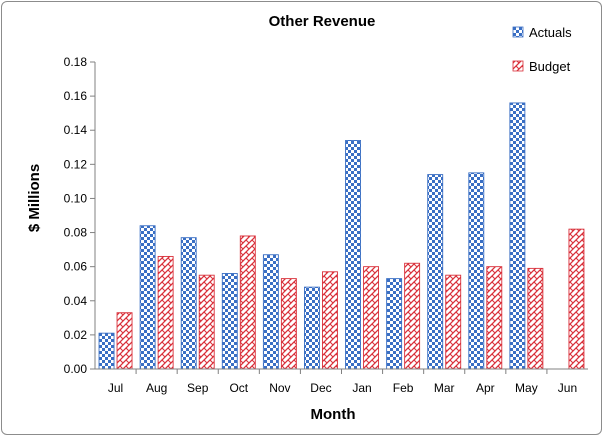  Describe the element at coordinates (270, 312) in the screenshot. I see `bar-actuals-nov` at that location.